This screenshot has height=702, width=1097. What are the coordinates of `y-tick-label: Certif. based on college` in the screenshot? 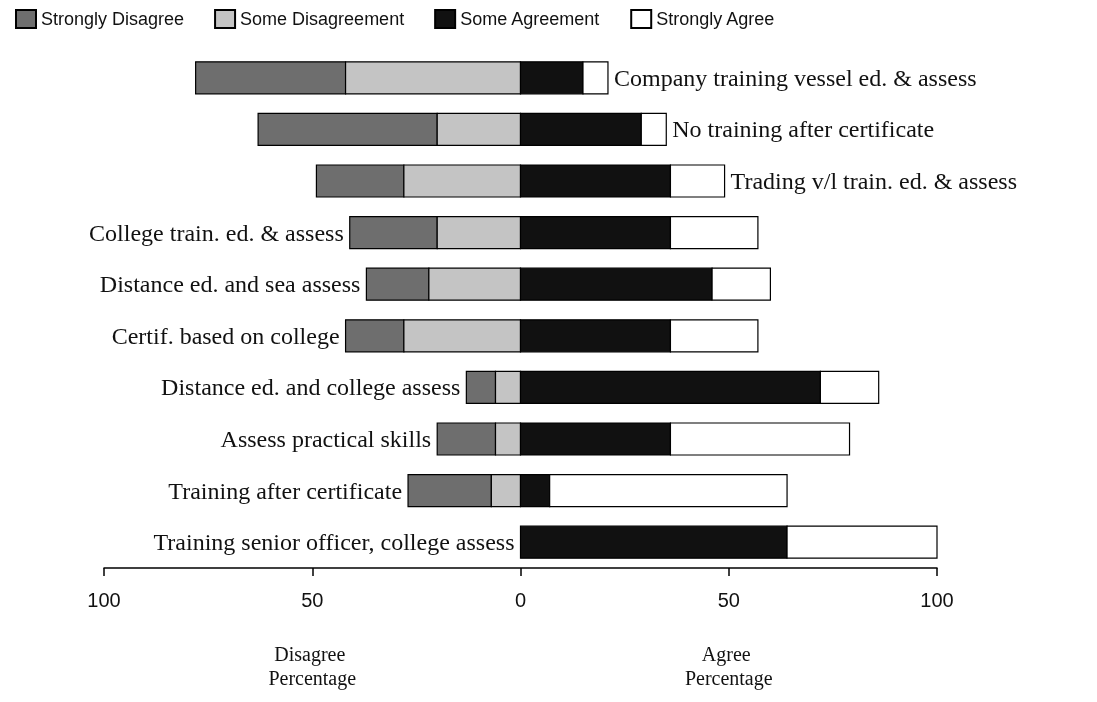 It's located at (225, 335).